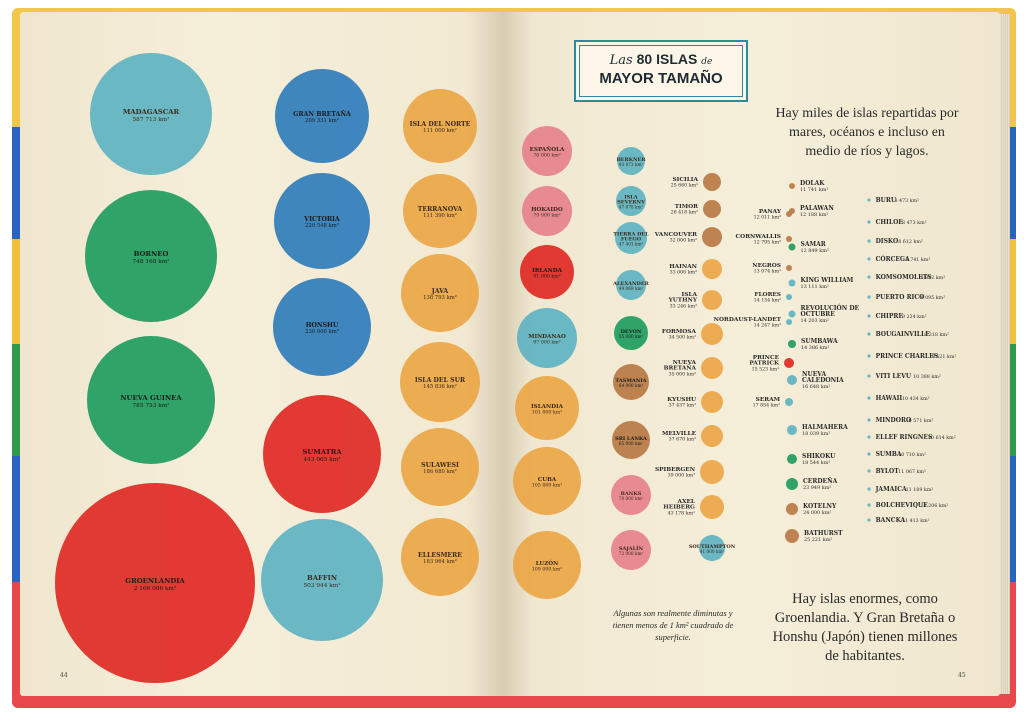  I want to click on island-area: 13 111 km², so click(815, 287).